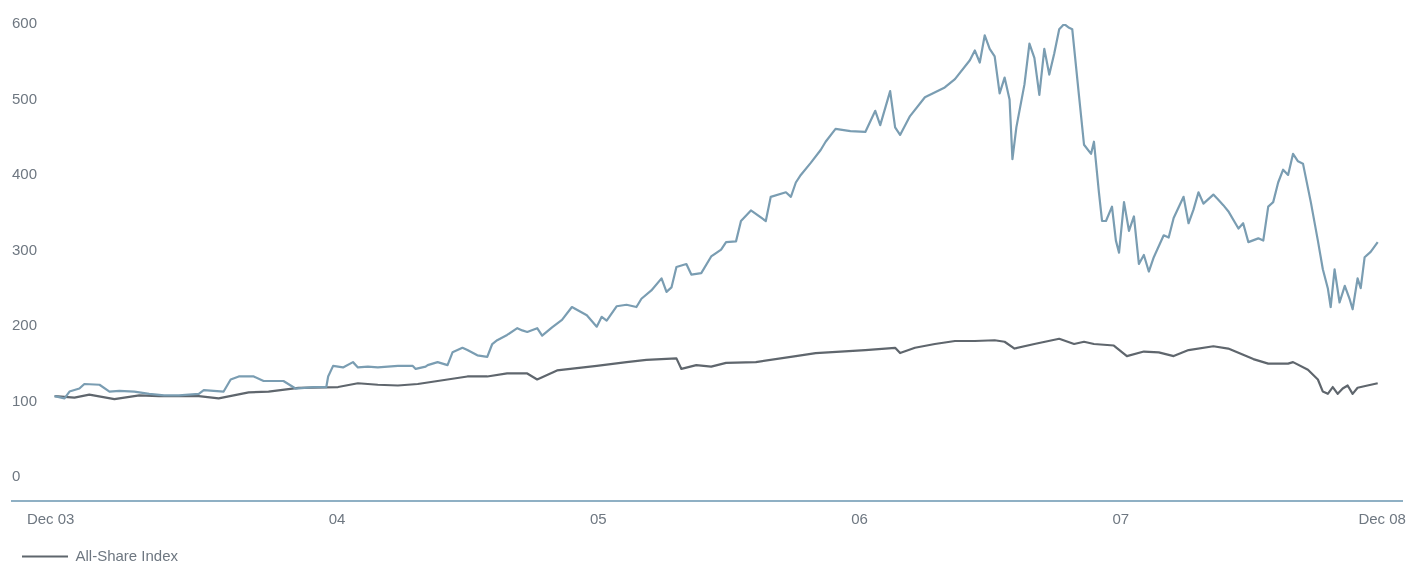 The image size is (1416, 574). Describe the element at coordinates (1121, 519) in the screenshot. I see `x-tick-label: 07` at that location.